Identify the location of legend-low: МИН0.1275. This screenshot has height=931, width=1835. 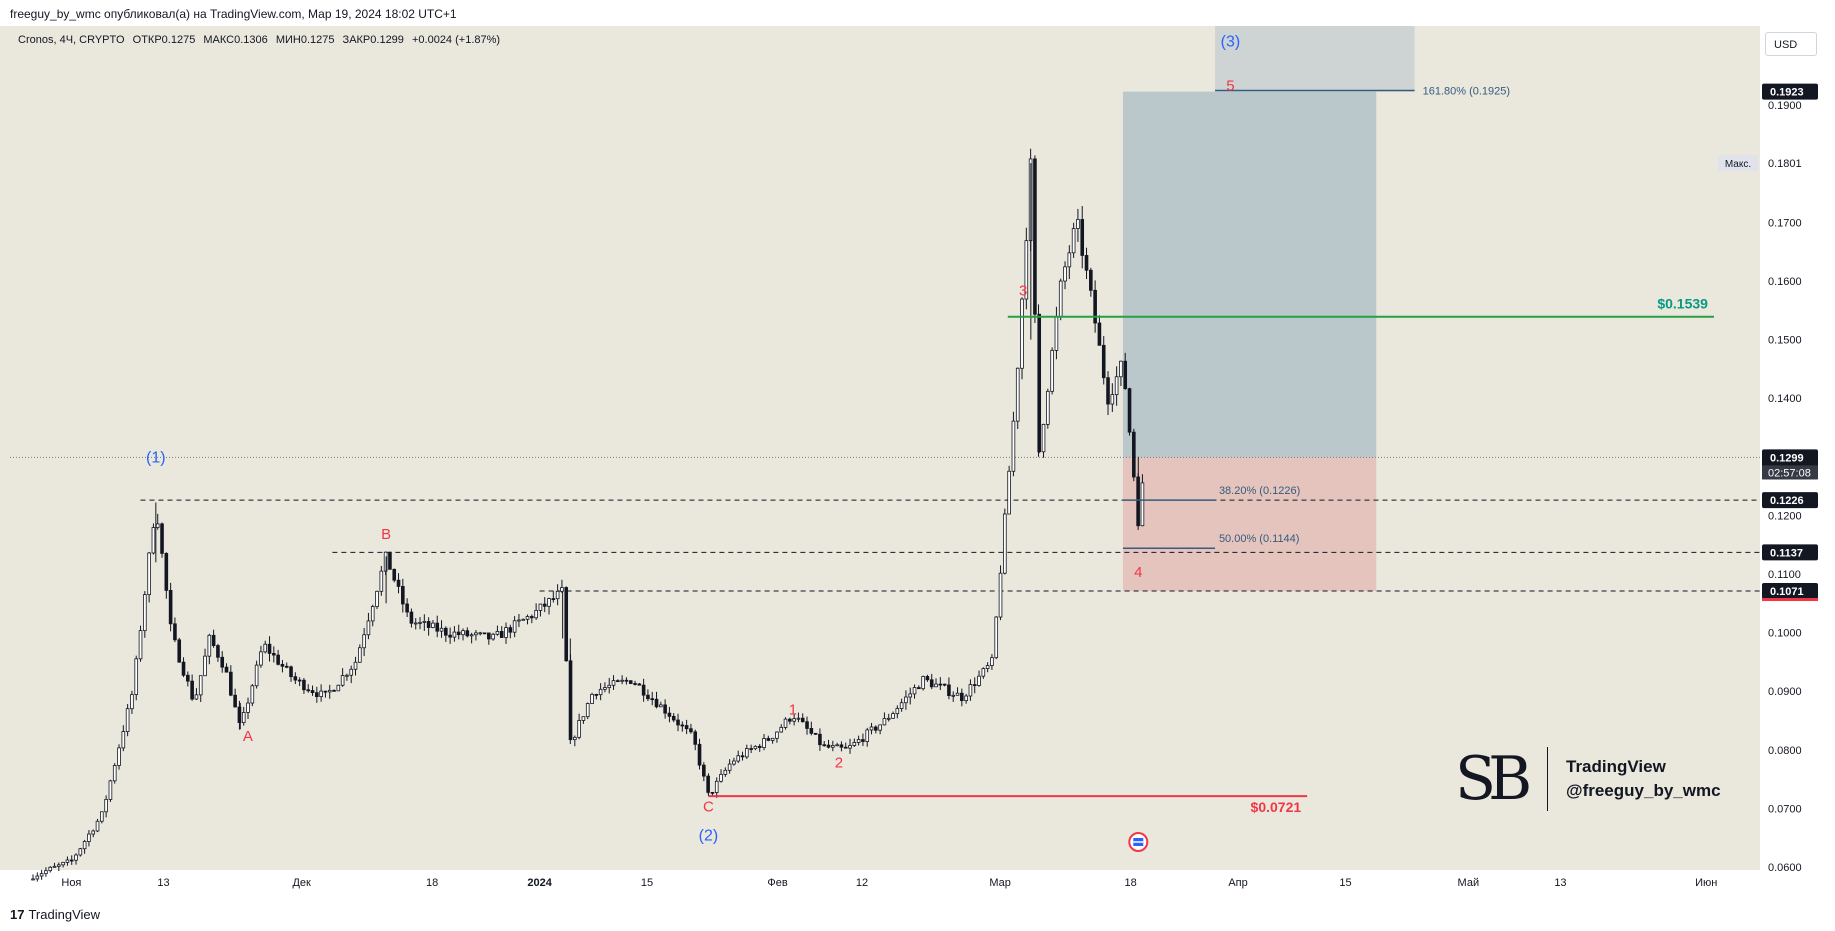
(305, 40).